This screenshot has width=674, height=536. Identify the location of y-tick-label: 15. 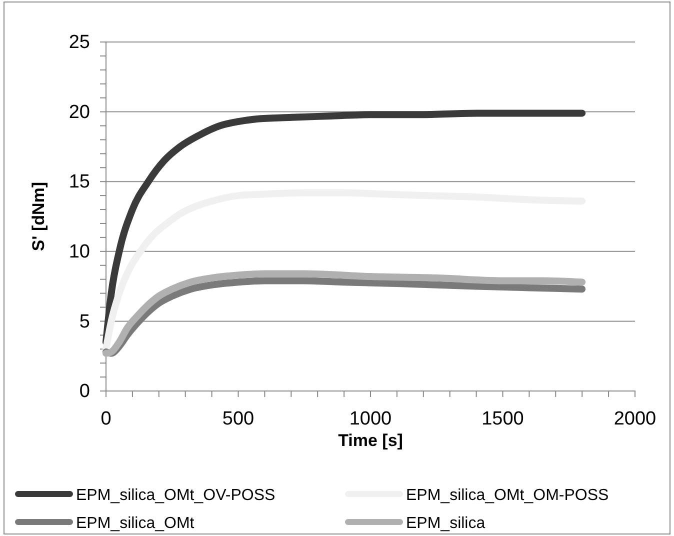
(79, 182).